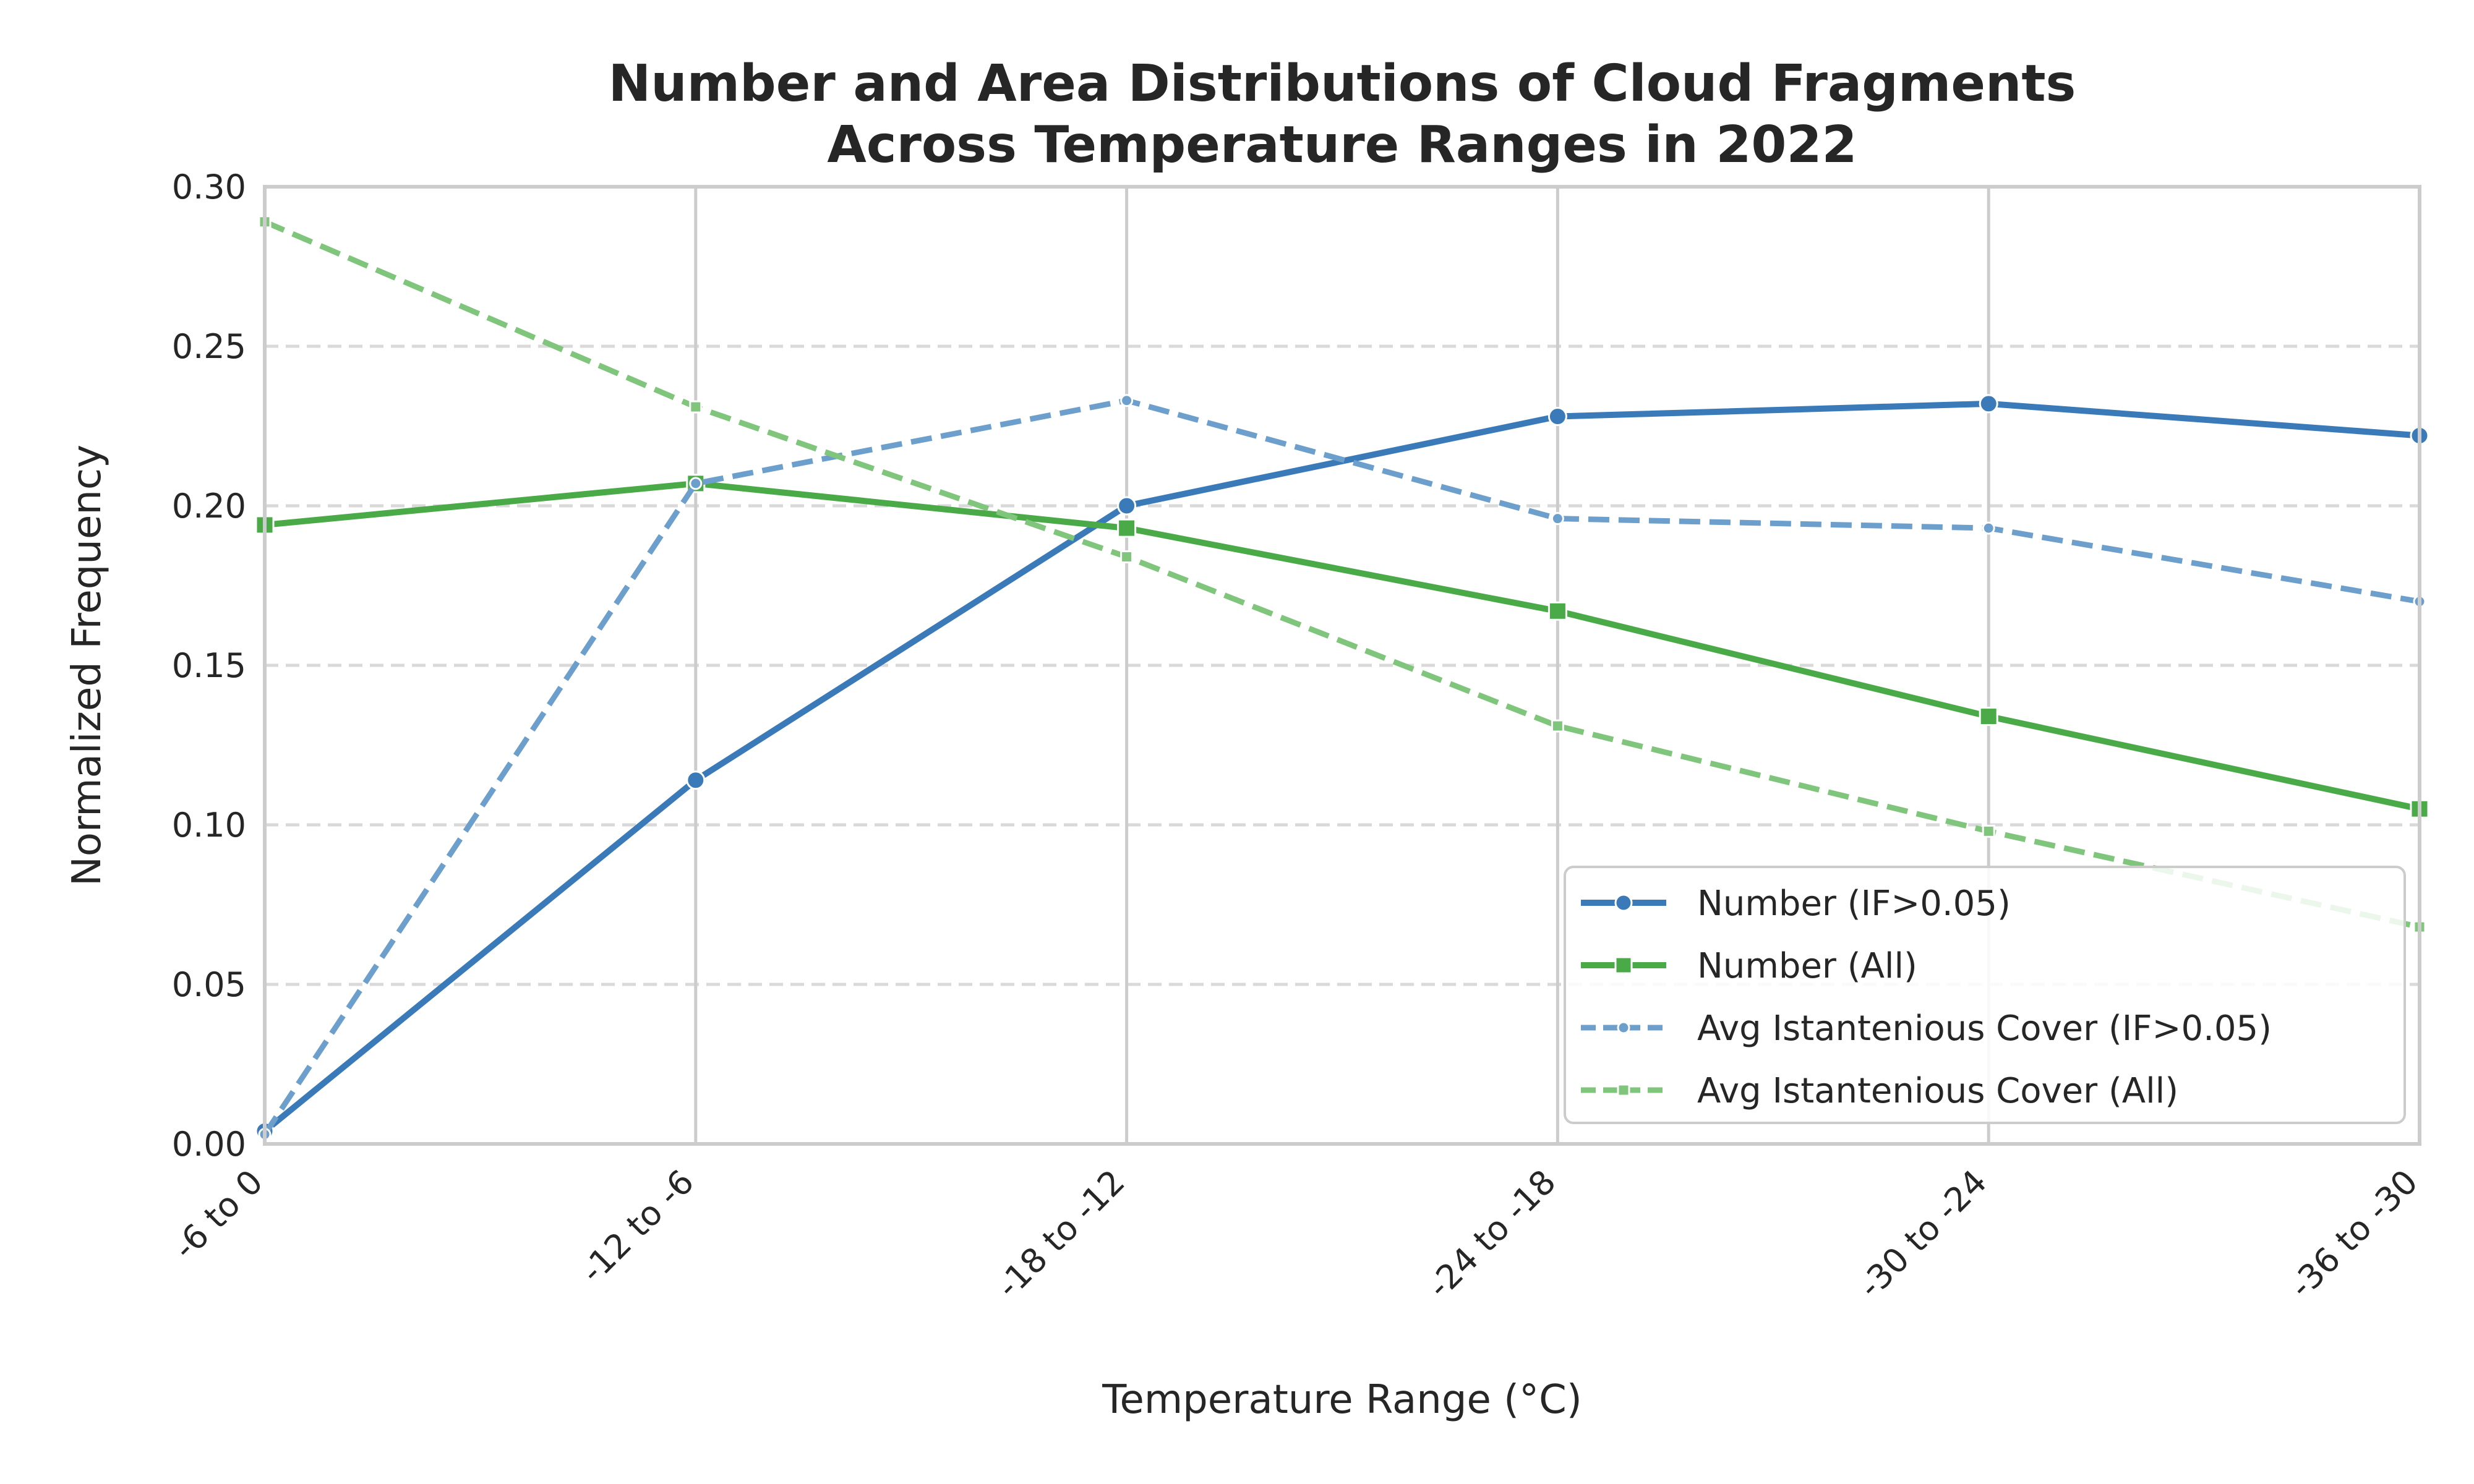  What do you see at coordinates (209, 1144) in the screenshot?
I see `y-tick-label: 0.00` at bounding box center [209, 1144].